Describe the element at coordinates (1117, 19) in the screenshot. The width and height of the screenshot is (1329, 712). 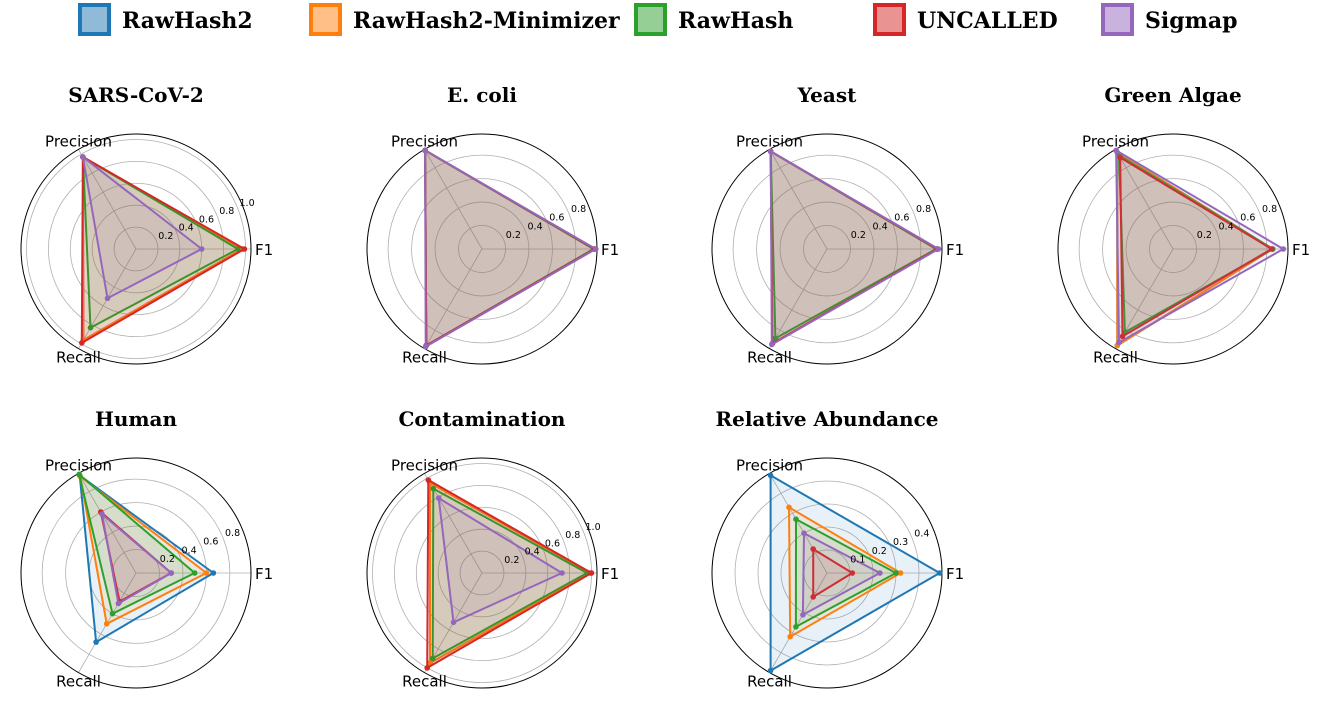
I see `legend-swatch-sigmap` at that location.